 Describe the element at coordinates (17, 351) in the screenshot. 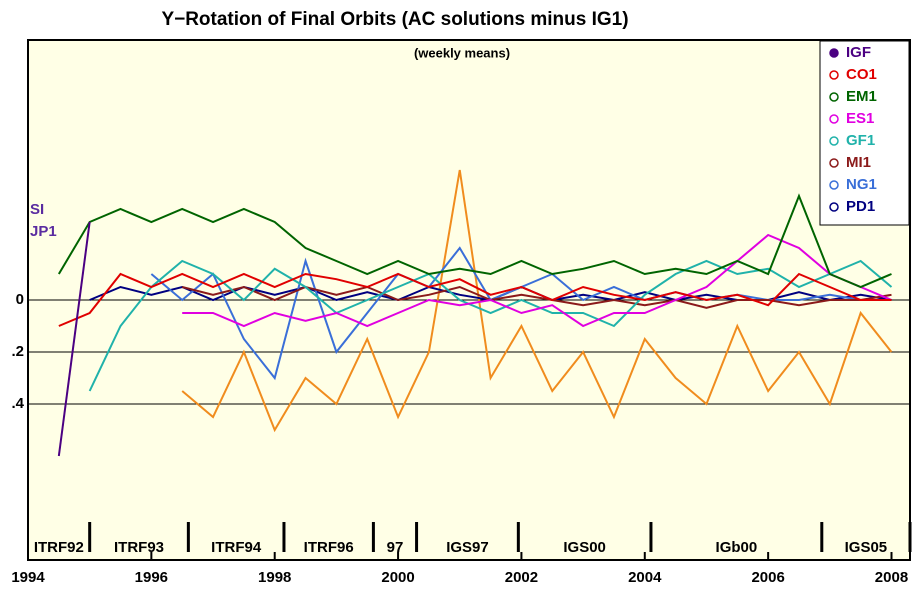

I see `y-tick-label: .2` at that location.